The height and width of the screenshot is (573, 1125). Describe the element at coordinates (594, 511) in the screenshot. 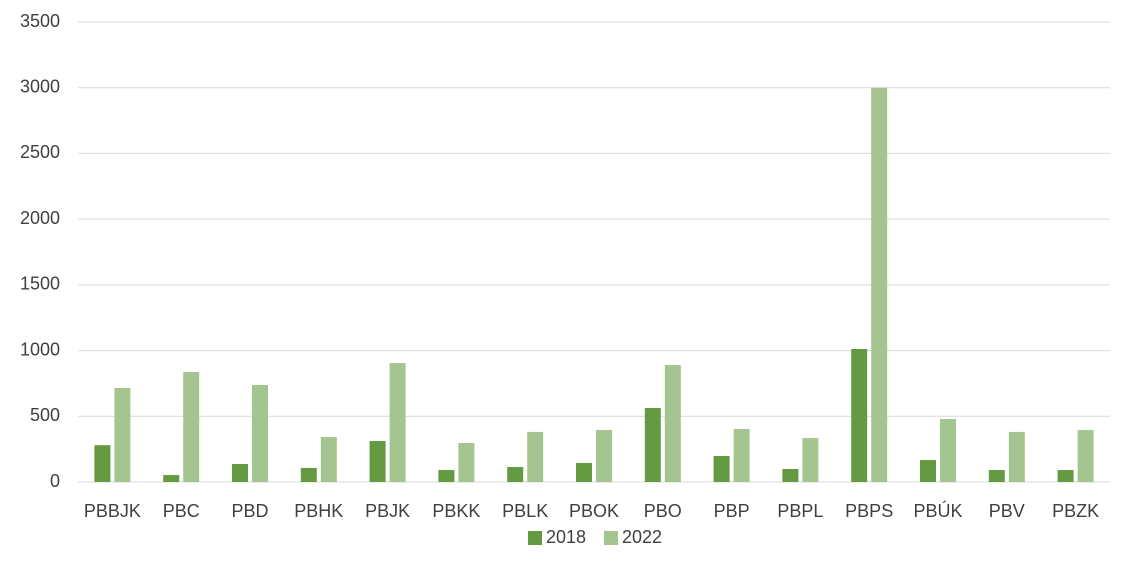

I see `x-tick-label: PBOK` at that location.